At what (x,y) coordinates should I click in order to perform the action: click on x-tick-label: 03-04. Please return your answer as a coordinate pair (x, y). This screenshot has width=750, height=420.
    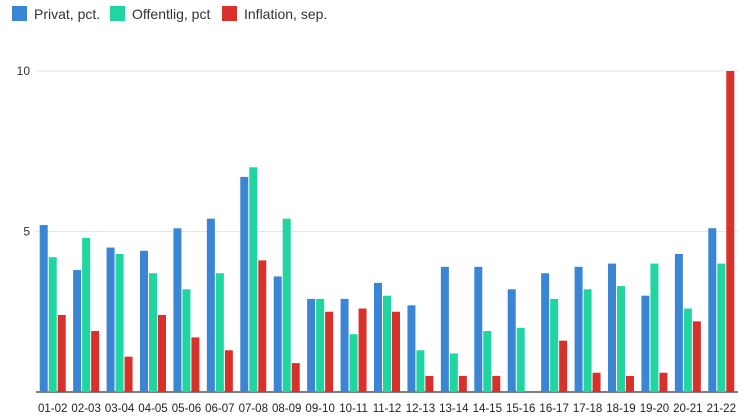
    Looking at the image, I should click on (120, 409).